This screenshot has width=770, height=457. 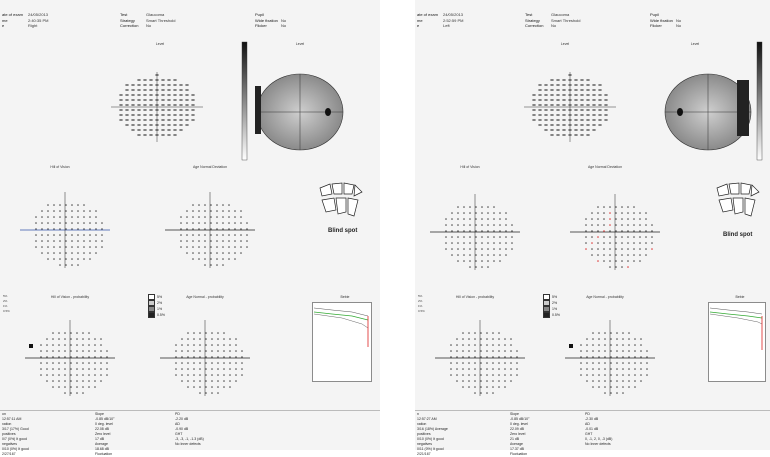 What do you see at coordinates (432, 429) in the screenshot?
I see `footer-value: 3/16 (18%) Average` at bounding box center [432, 429].